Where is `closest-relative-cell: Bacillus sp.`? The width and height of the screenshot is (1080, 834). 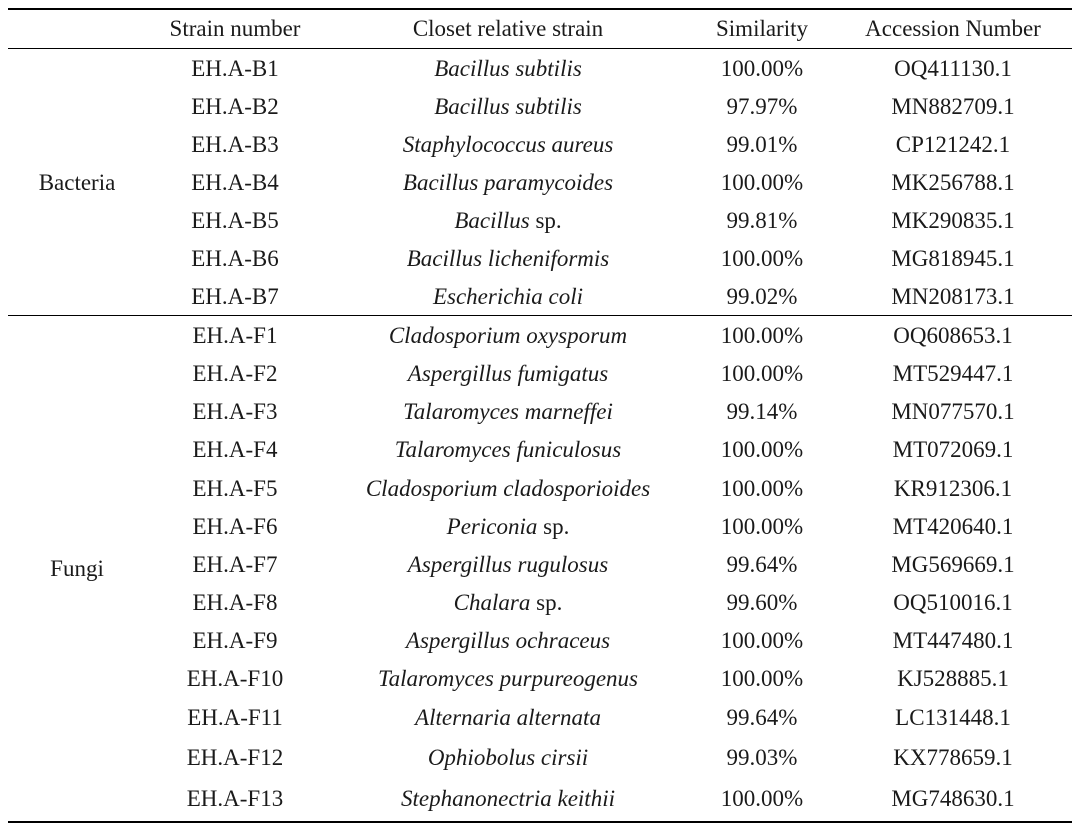
closest-relative-cell: Bacillus sp. is located at coordinates (507, 221).